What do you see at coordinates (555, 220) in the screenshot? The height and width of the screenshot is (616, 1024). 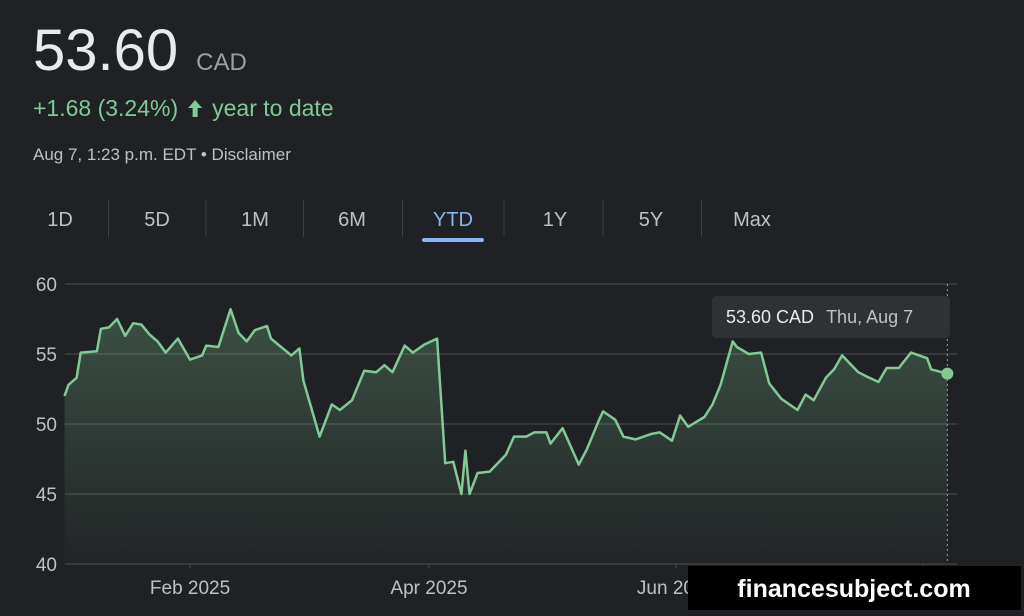 I see `range-tab: 1Y` at bounding box center [555, 220].